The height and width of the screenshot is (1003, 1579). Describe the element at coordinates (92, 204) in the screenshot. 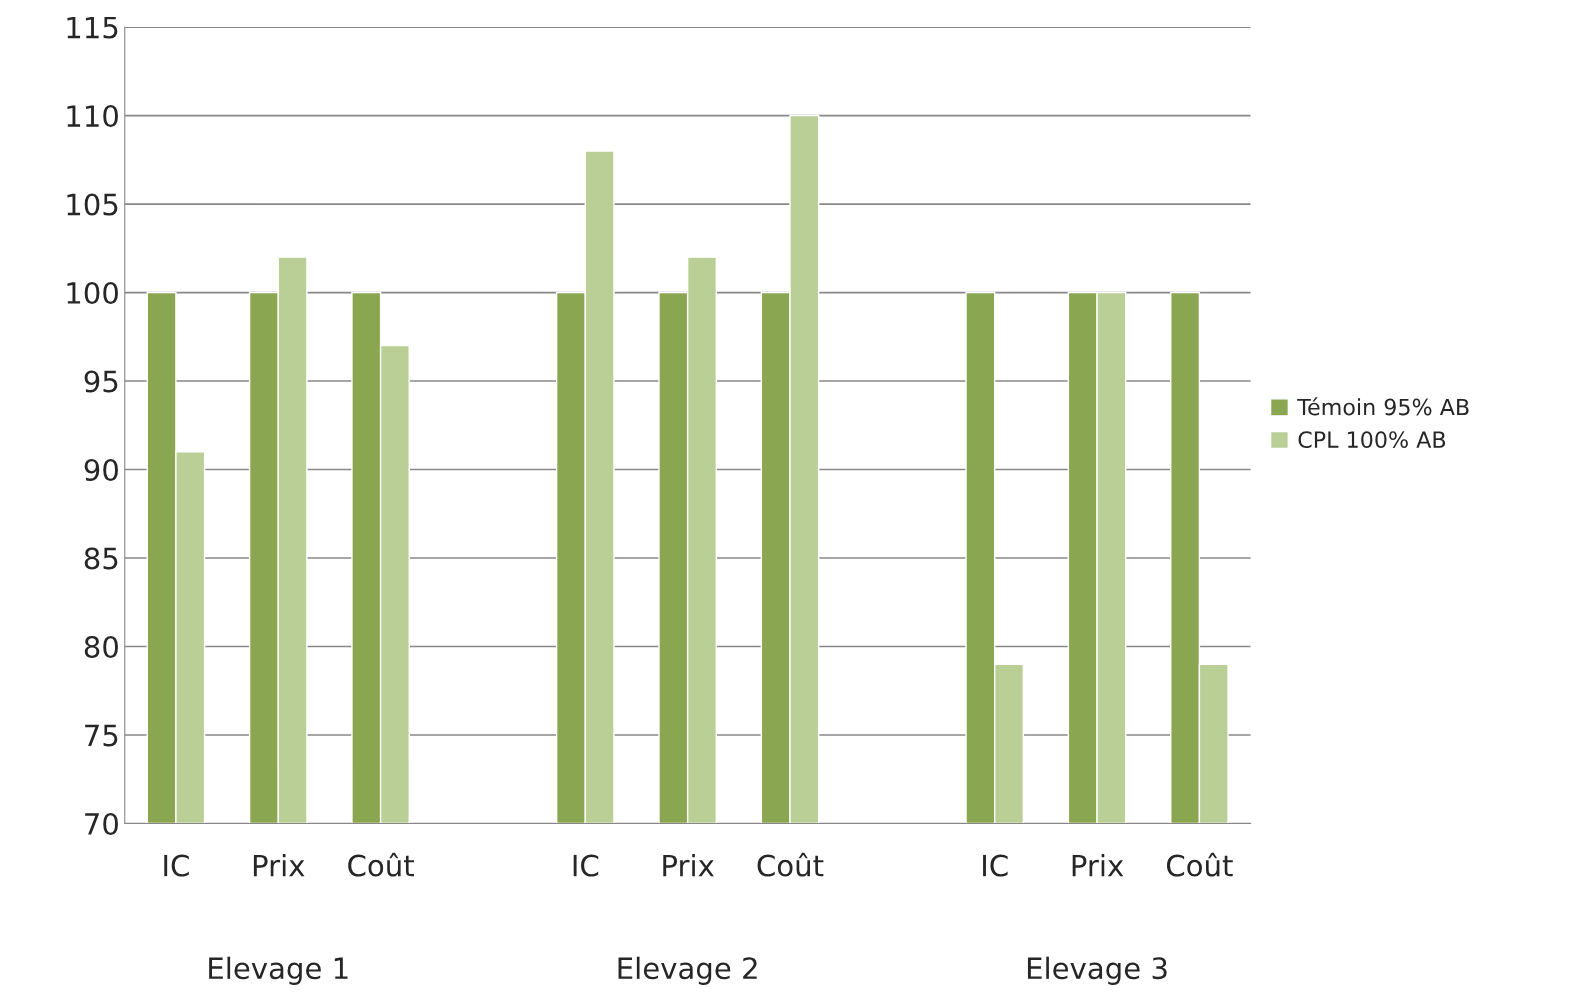

I see `y-tick-label: 105` at that location.